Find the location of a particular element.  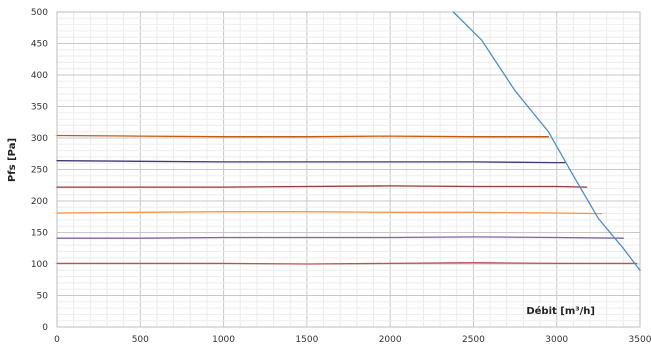

y-axis-title: Pfs [Pa] is located at coordinates (12, 160).